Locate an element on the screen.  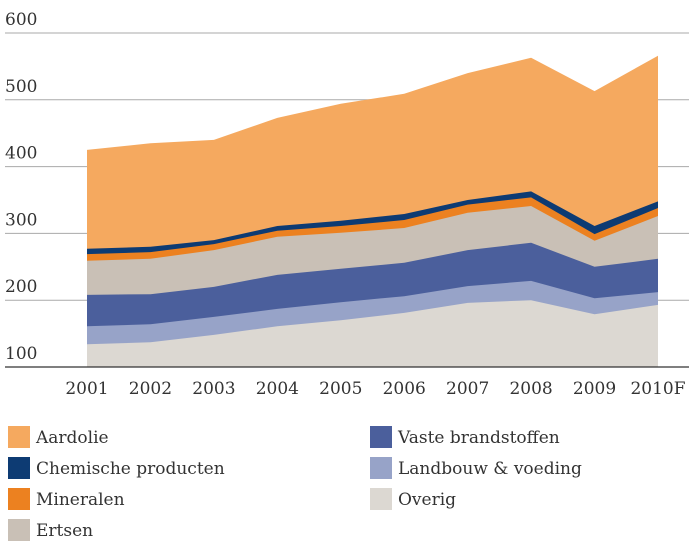
x-tick-label: 2002 is located at coordinates (150, 389).